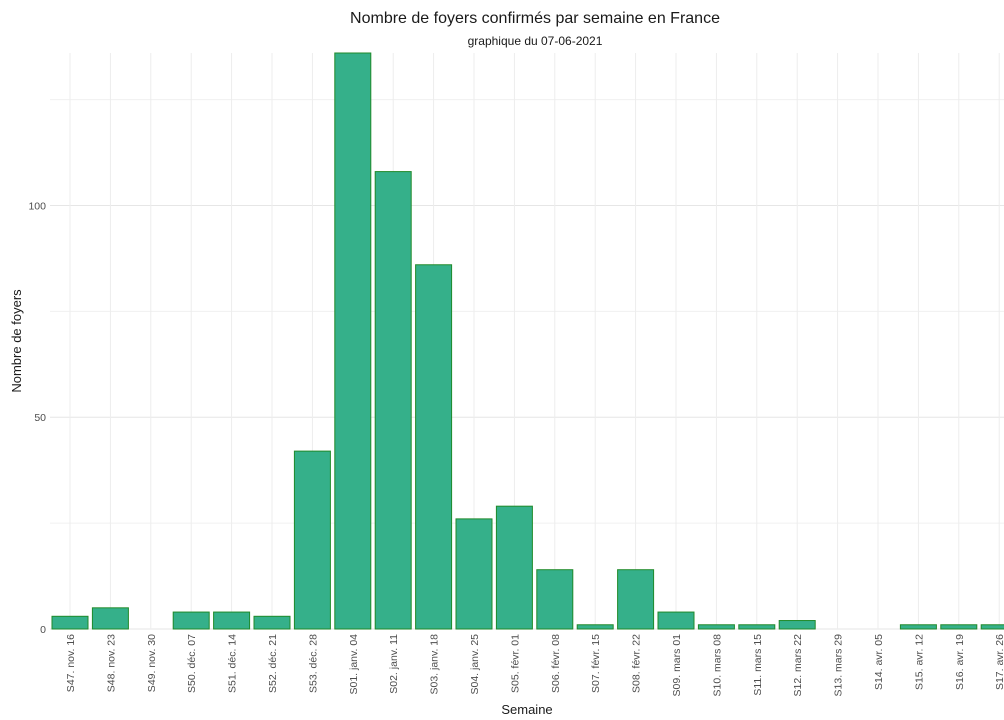 The height and width of the screenshot is (720, 1004). I want to click on x-tick-label: S03. janv. 18, so click(435, 664).